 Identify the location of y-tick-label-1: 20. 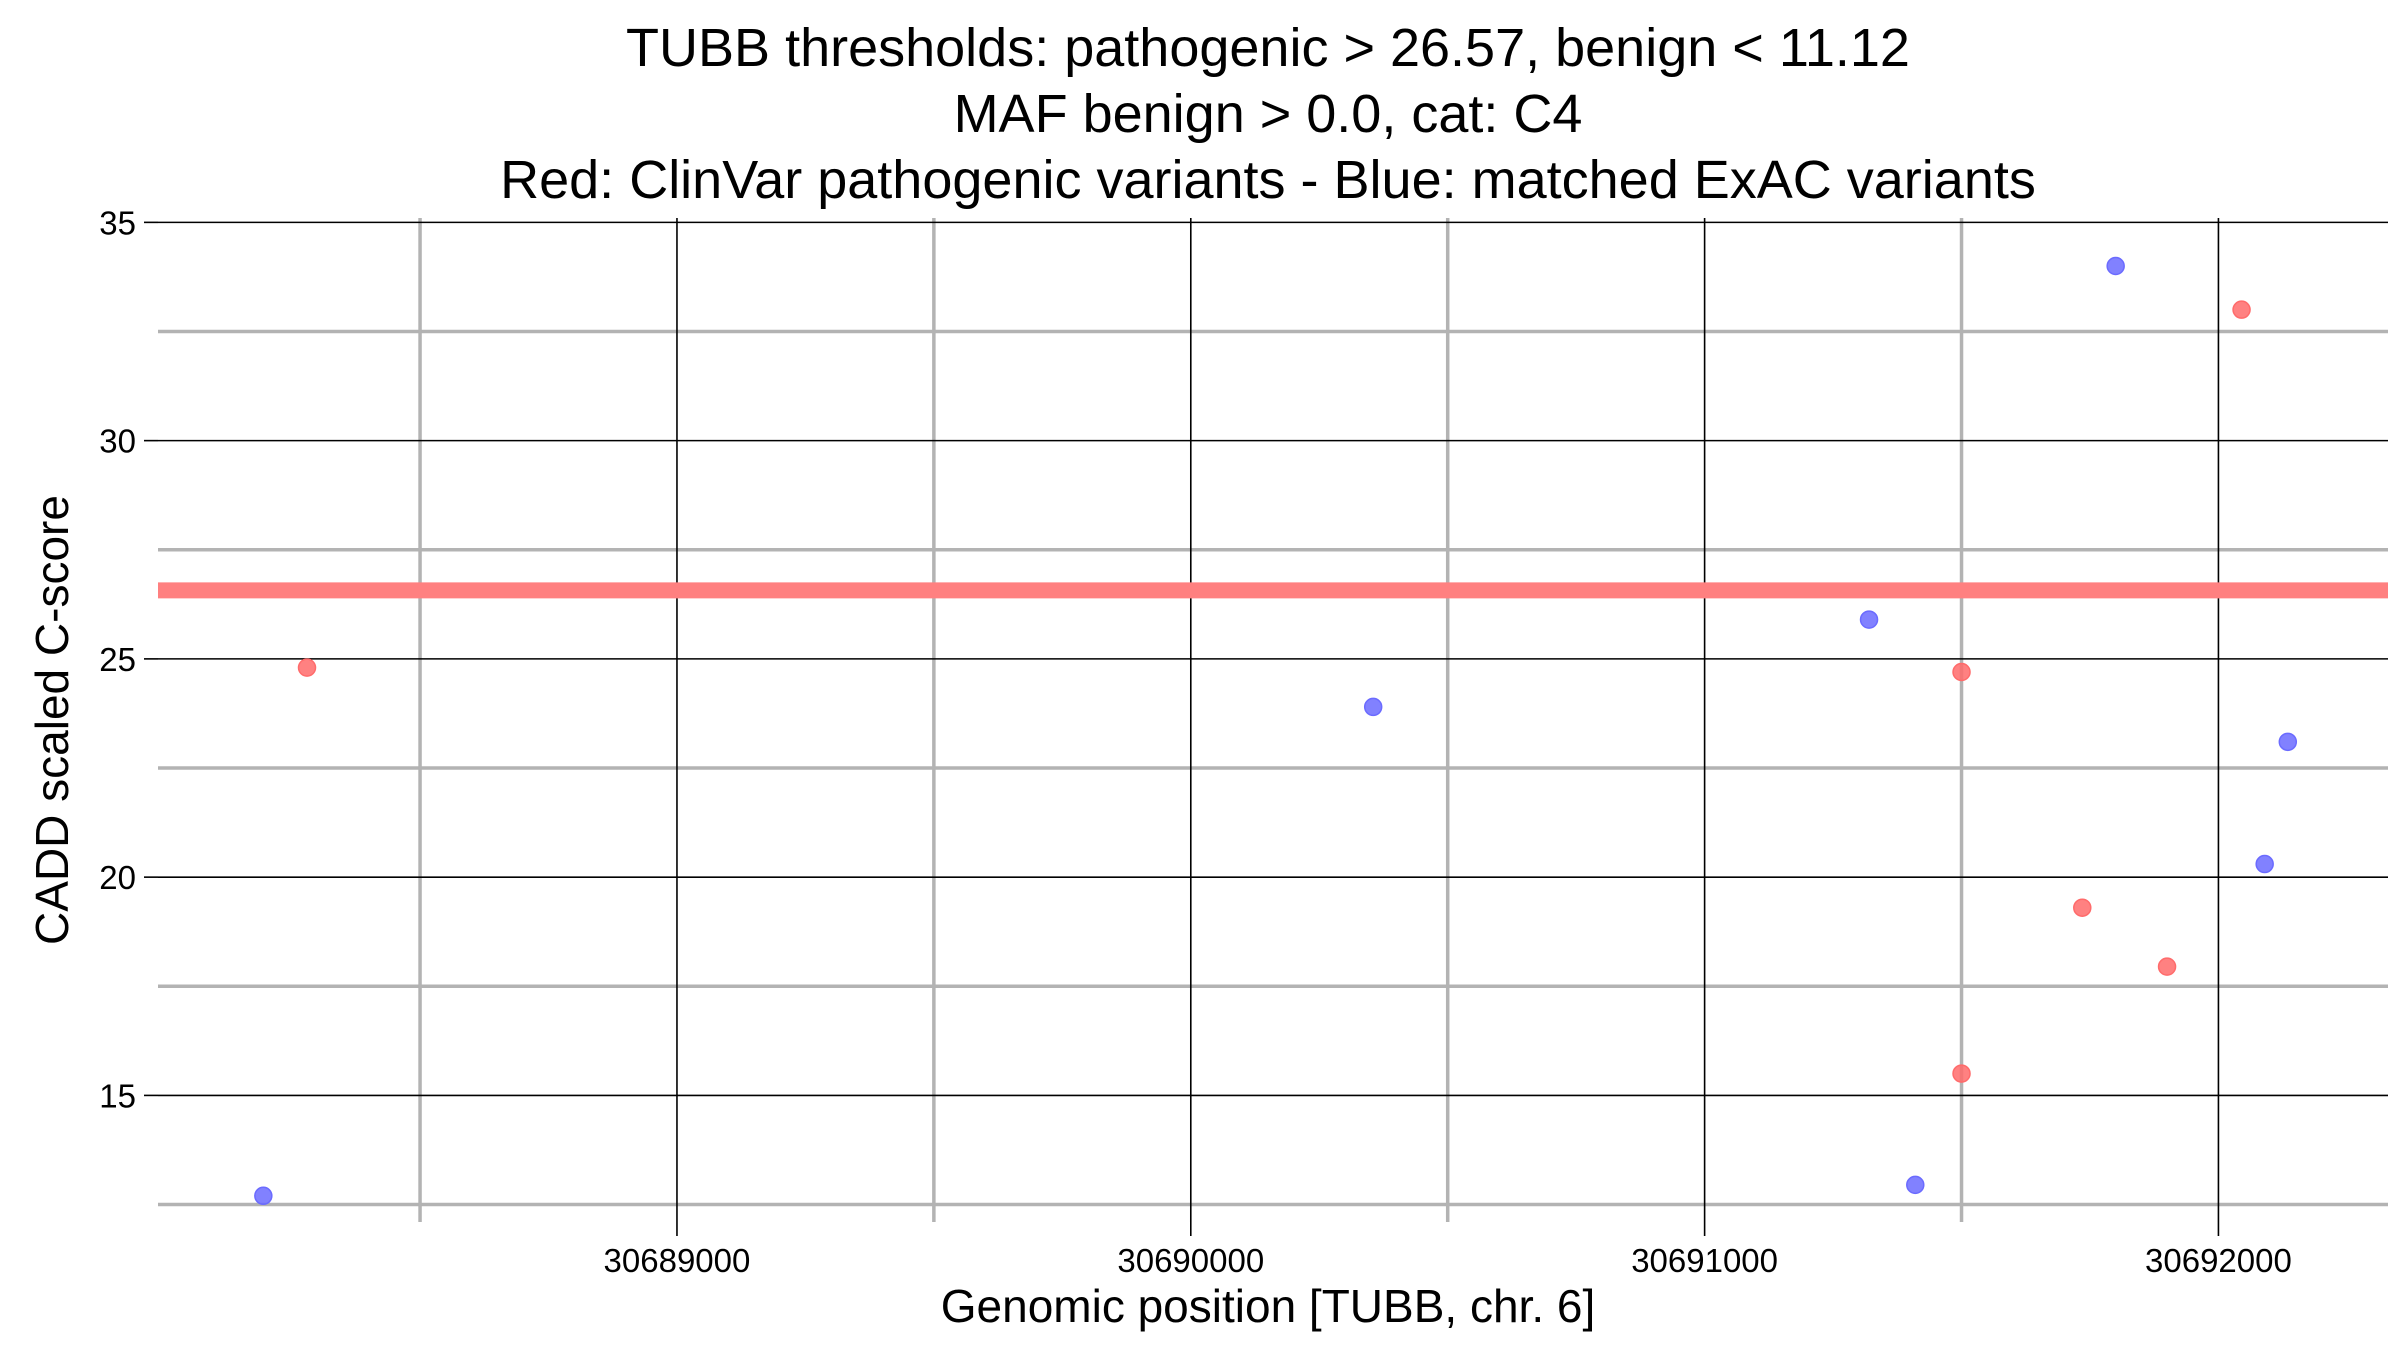
(117, 877).